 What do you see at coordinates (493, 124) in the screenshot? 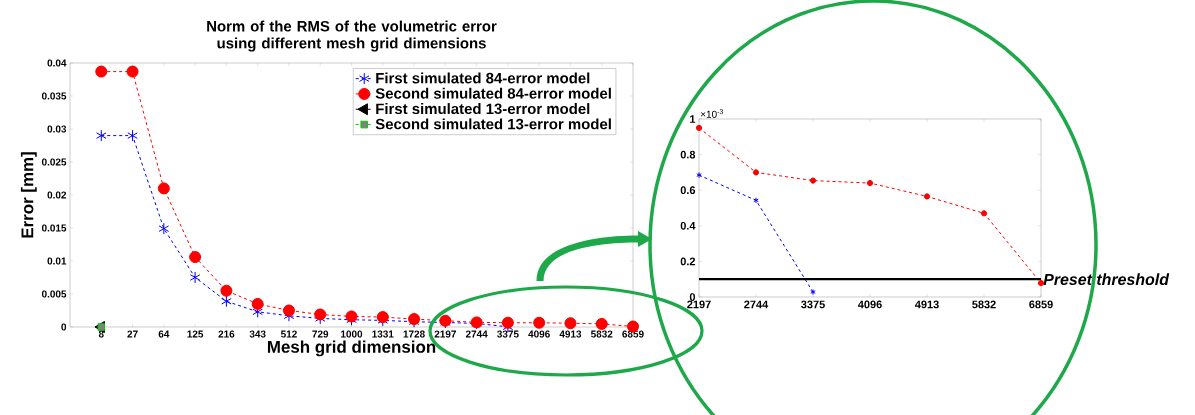
I see `legend-label: Second simulated 13-error model` at bounding box center [493, 124].